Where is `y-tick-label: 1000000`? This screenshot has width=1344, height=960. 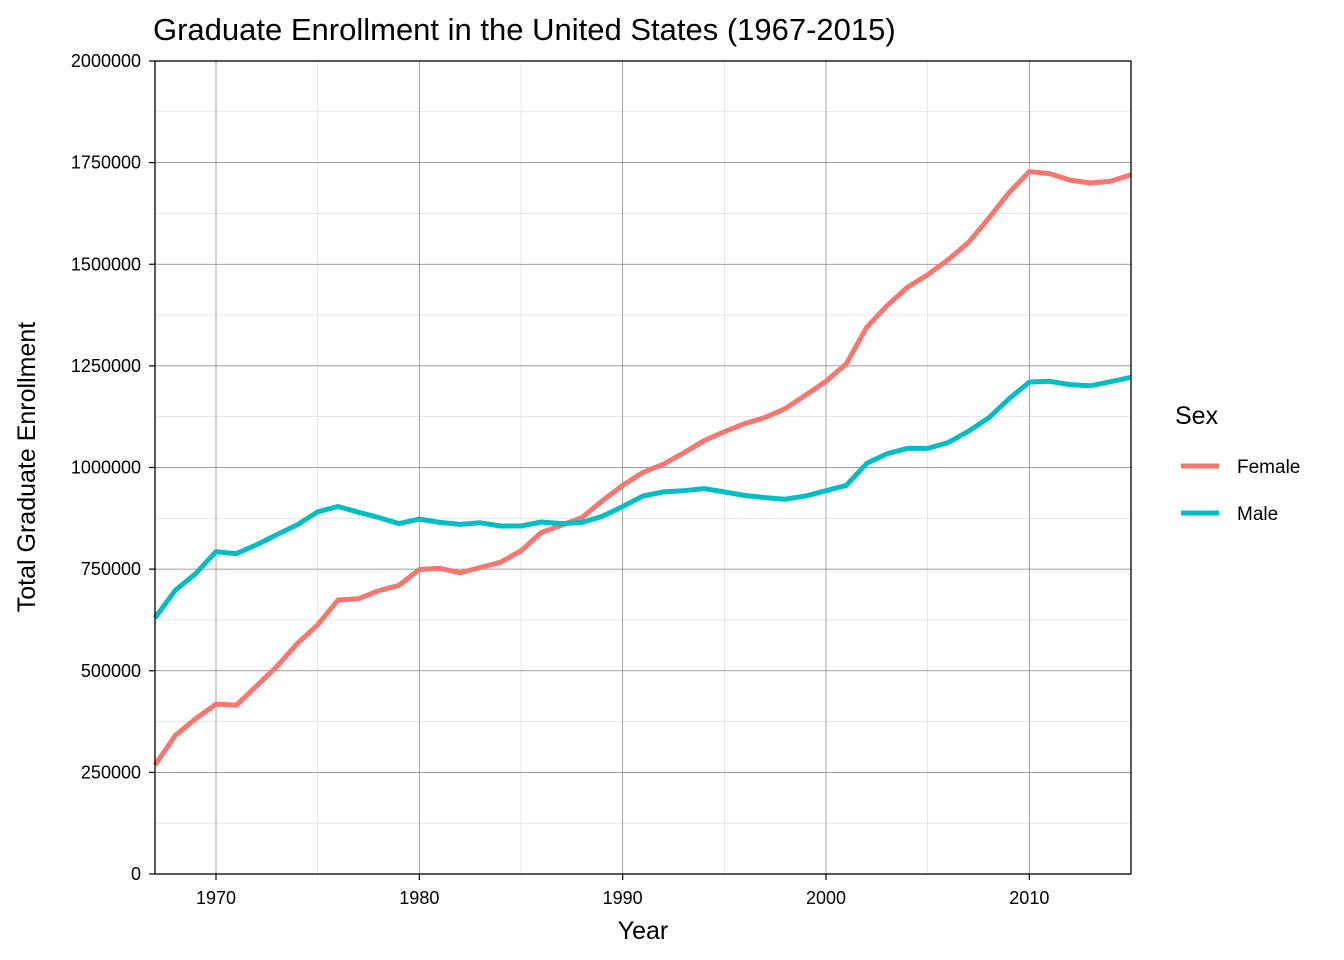
y-tick-label: 1000000 is located at coordinates (106, 468).